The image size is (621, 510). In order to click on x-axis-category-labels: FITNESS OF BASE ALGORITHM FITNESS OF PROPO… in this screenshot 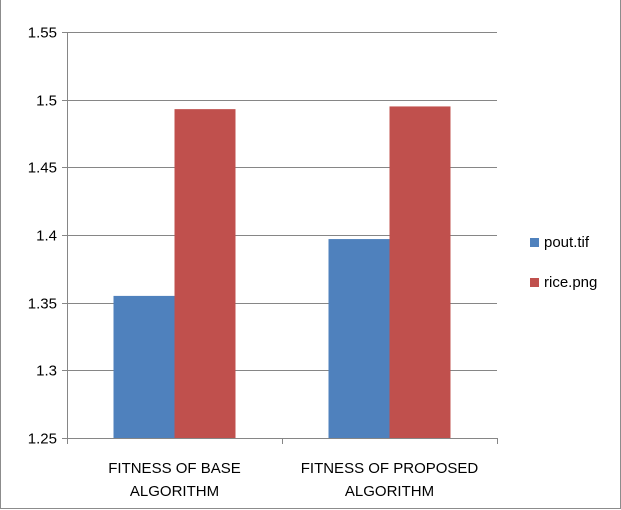, I will do `click(293, 480)`.